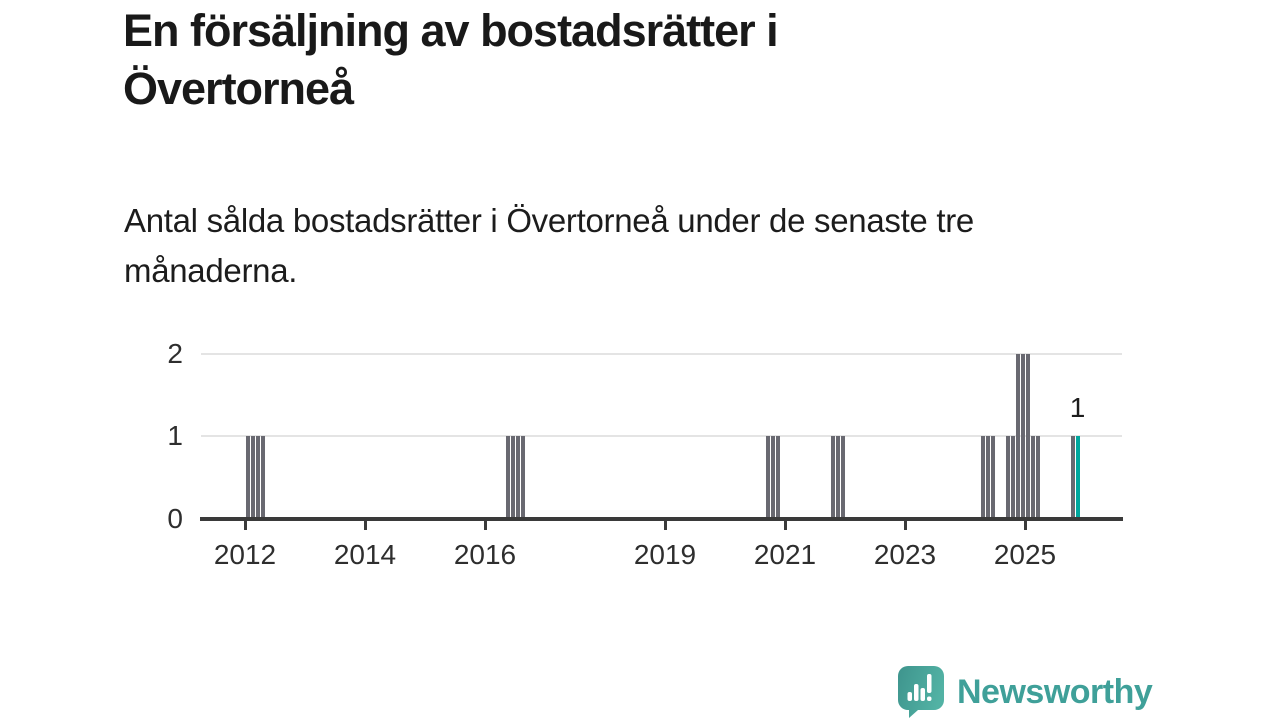 The image size is (1280, 720). What do you see at coordinates (365, 554) in the screenshot?
I see `x-tick-label: 2014` at bounding box center [365, 554].